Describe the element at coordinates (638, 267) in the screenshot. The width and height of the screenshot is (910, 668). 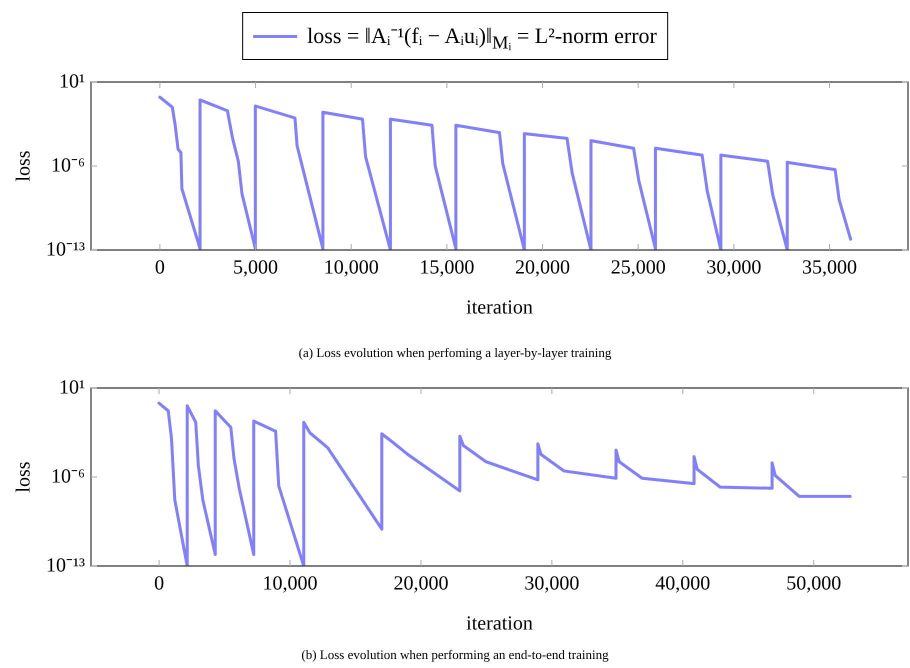
I see `x-tick-label: 25,000` at that location.